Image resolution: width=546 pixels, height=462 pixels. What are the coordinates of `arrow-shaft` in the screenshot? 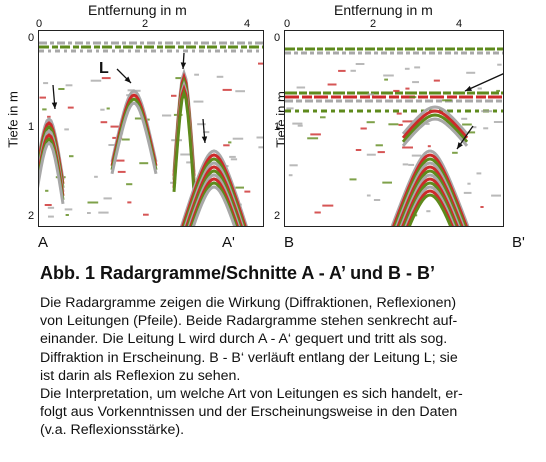 It's located at (483, 82).